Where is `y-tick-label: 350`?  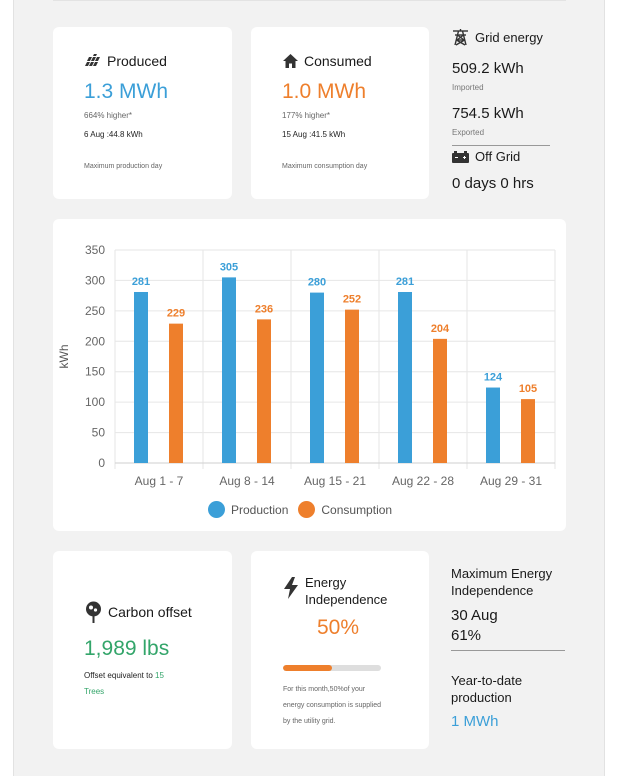
y-tick-label: 350 is located at coordinates (95, 250).